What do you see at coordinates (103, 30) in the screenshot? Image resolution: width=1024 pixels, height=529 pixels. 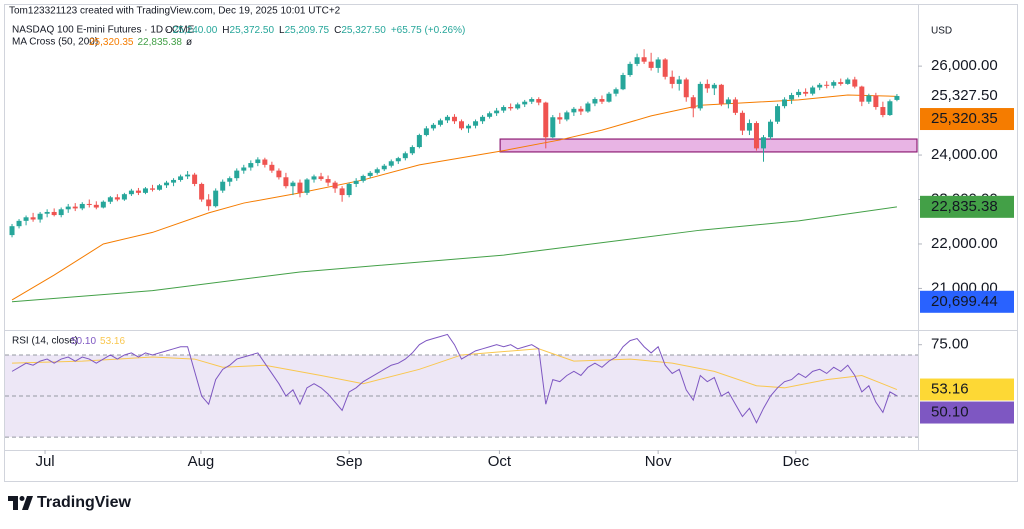 I see `symbol: NASDAQ 100 E-mini Futures · 1D · CME` at bounding box center [103, 30].